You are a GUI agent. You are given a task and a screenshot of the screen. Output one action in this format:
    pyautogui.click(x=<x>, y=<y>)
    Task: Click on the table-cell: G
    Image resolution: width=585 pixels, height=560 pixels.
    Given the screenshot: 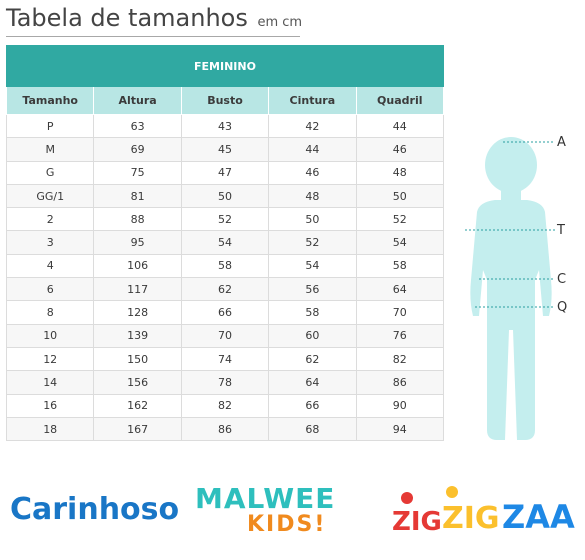 What is the action you would take?
    pyautogui.click(x=50, y=172)
    